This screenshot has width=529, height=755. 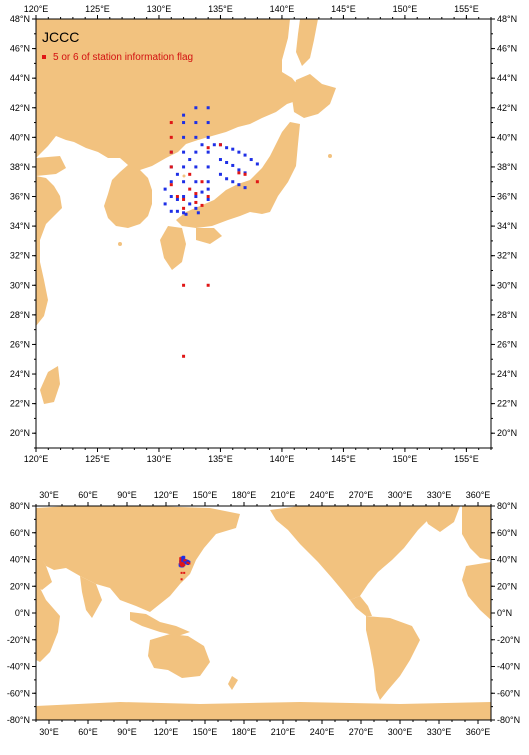 I want to click on y-tick-label-right: -40°N, so click(x=508, y=667).